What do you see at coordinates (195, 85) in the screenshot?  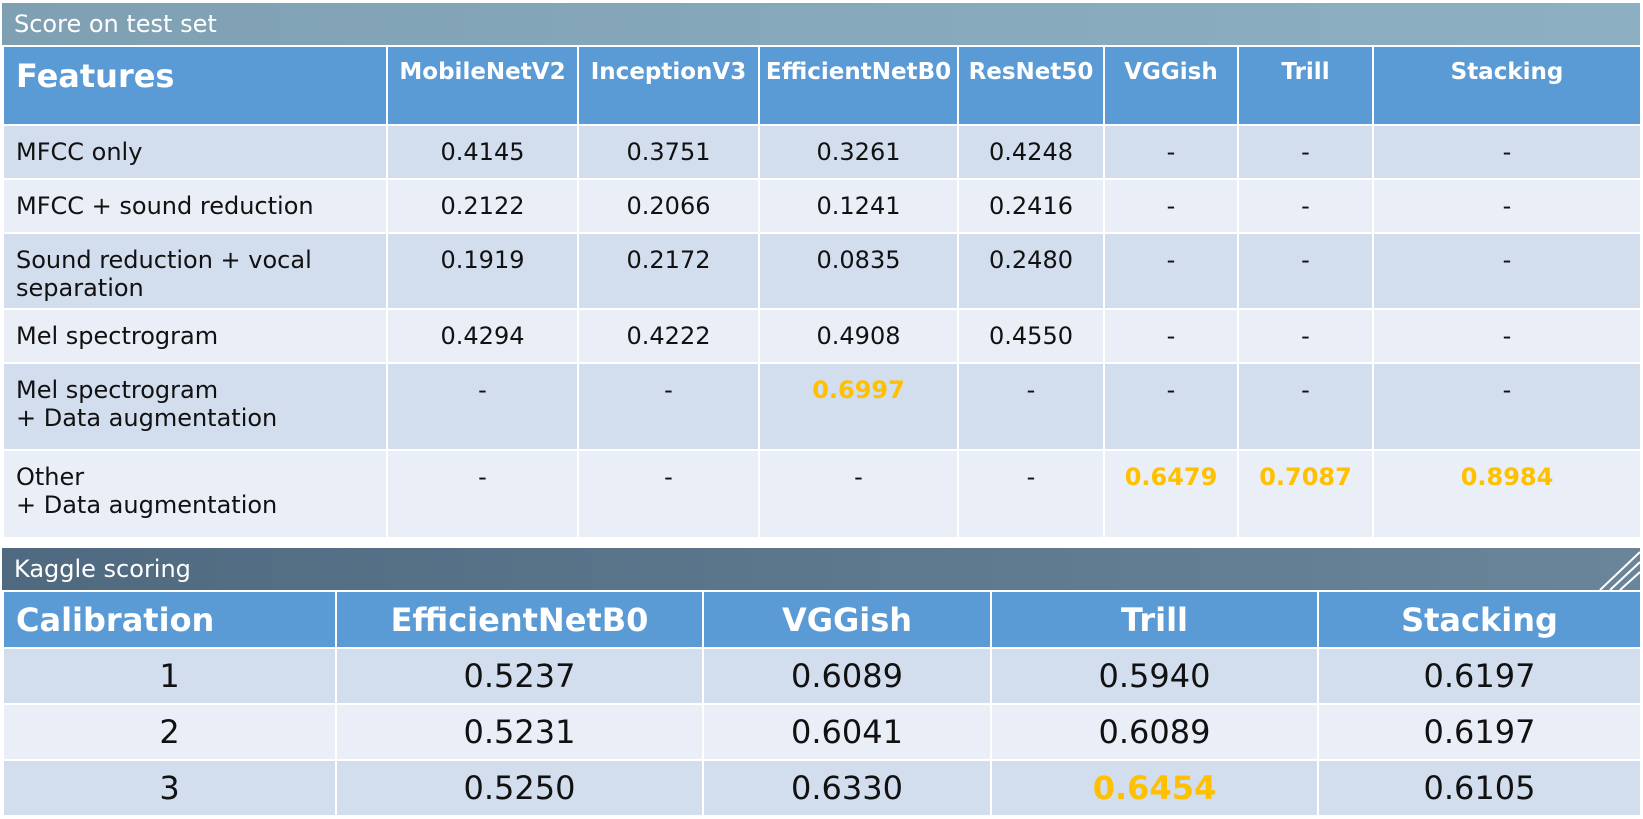 I see `col-header-features: Features` at bounding box center [195, 85].